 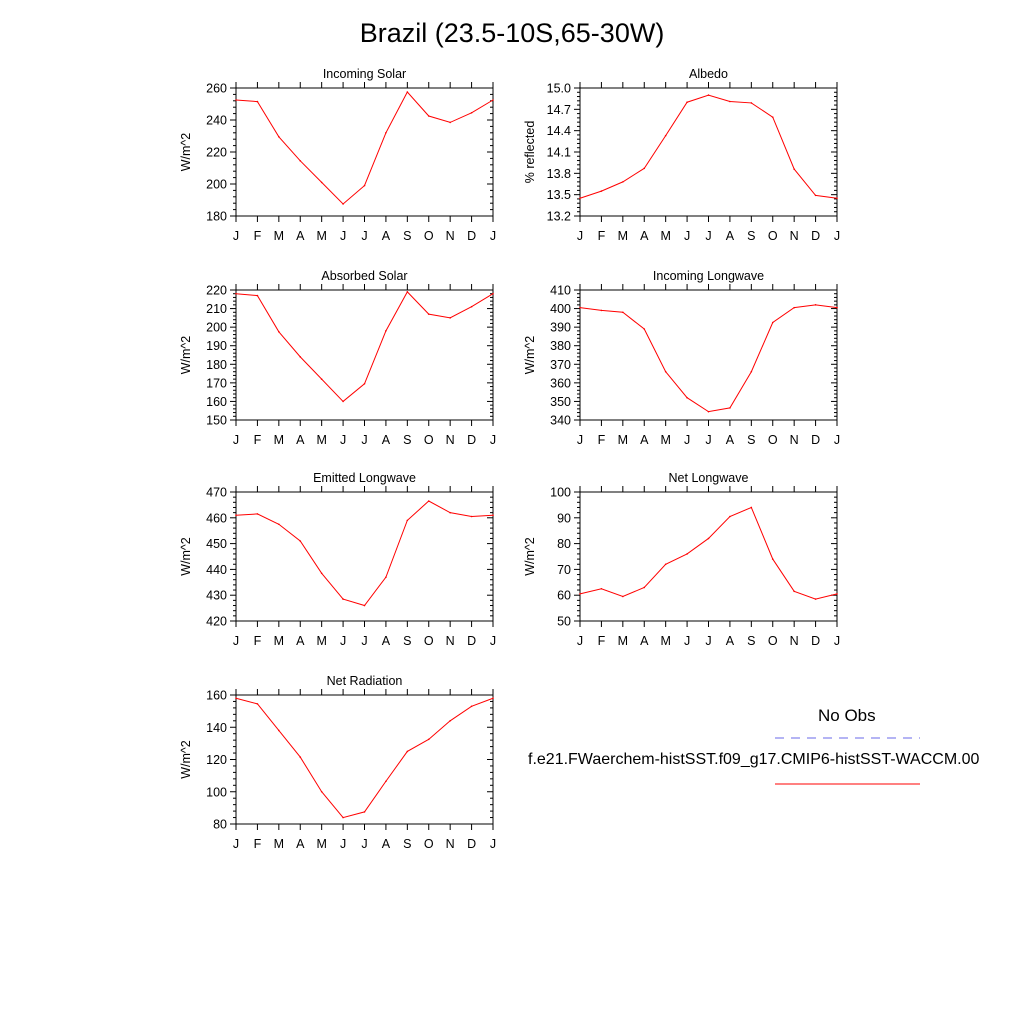 What do you see at coordinates (364, 148) in the screenshot?
I see `series-line` at bounding box center [364, 148].